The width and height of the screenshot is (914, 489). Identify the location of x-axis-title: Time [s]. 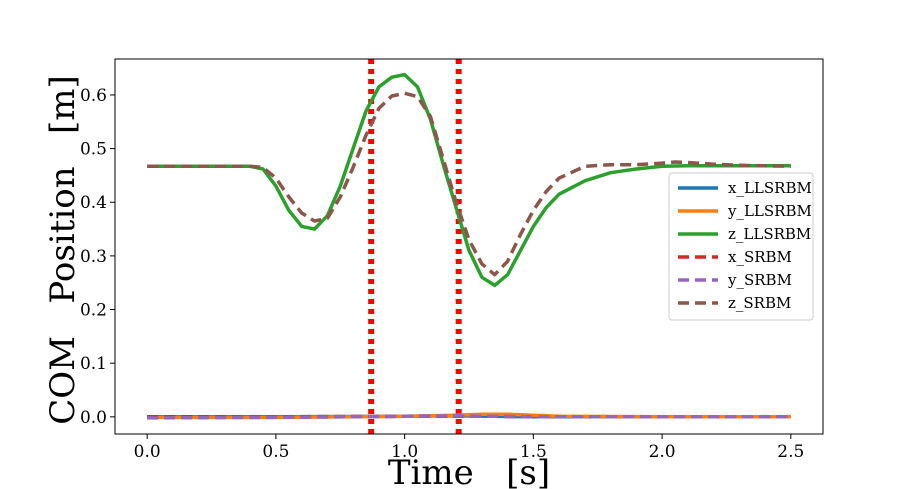
(469, 471).